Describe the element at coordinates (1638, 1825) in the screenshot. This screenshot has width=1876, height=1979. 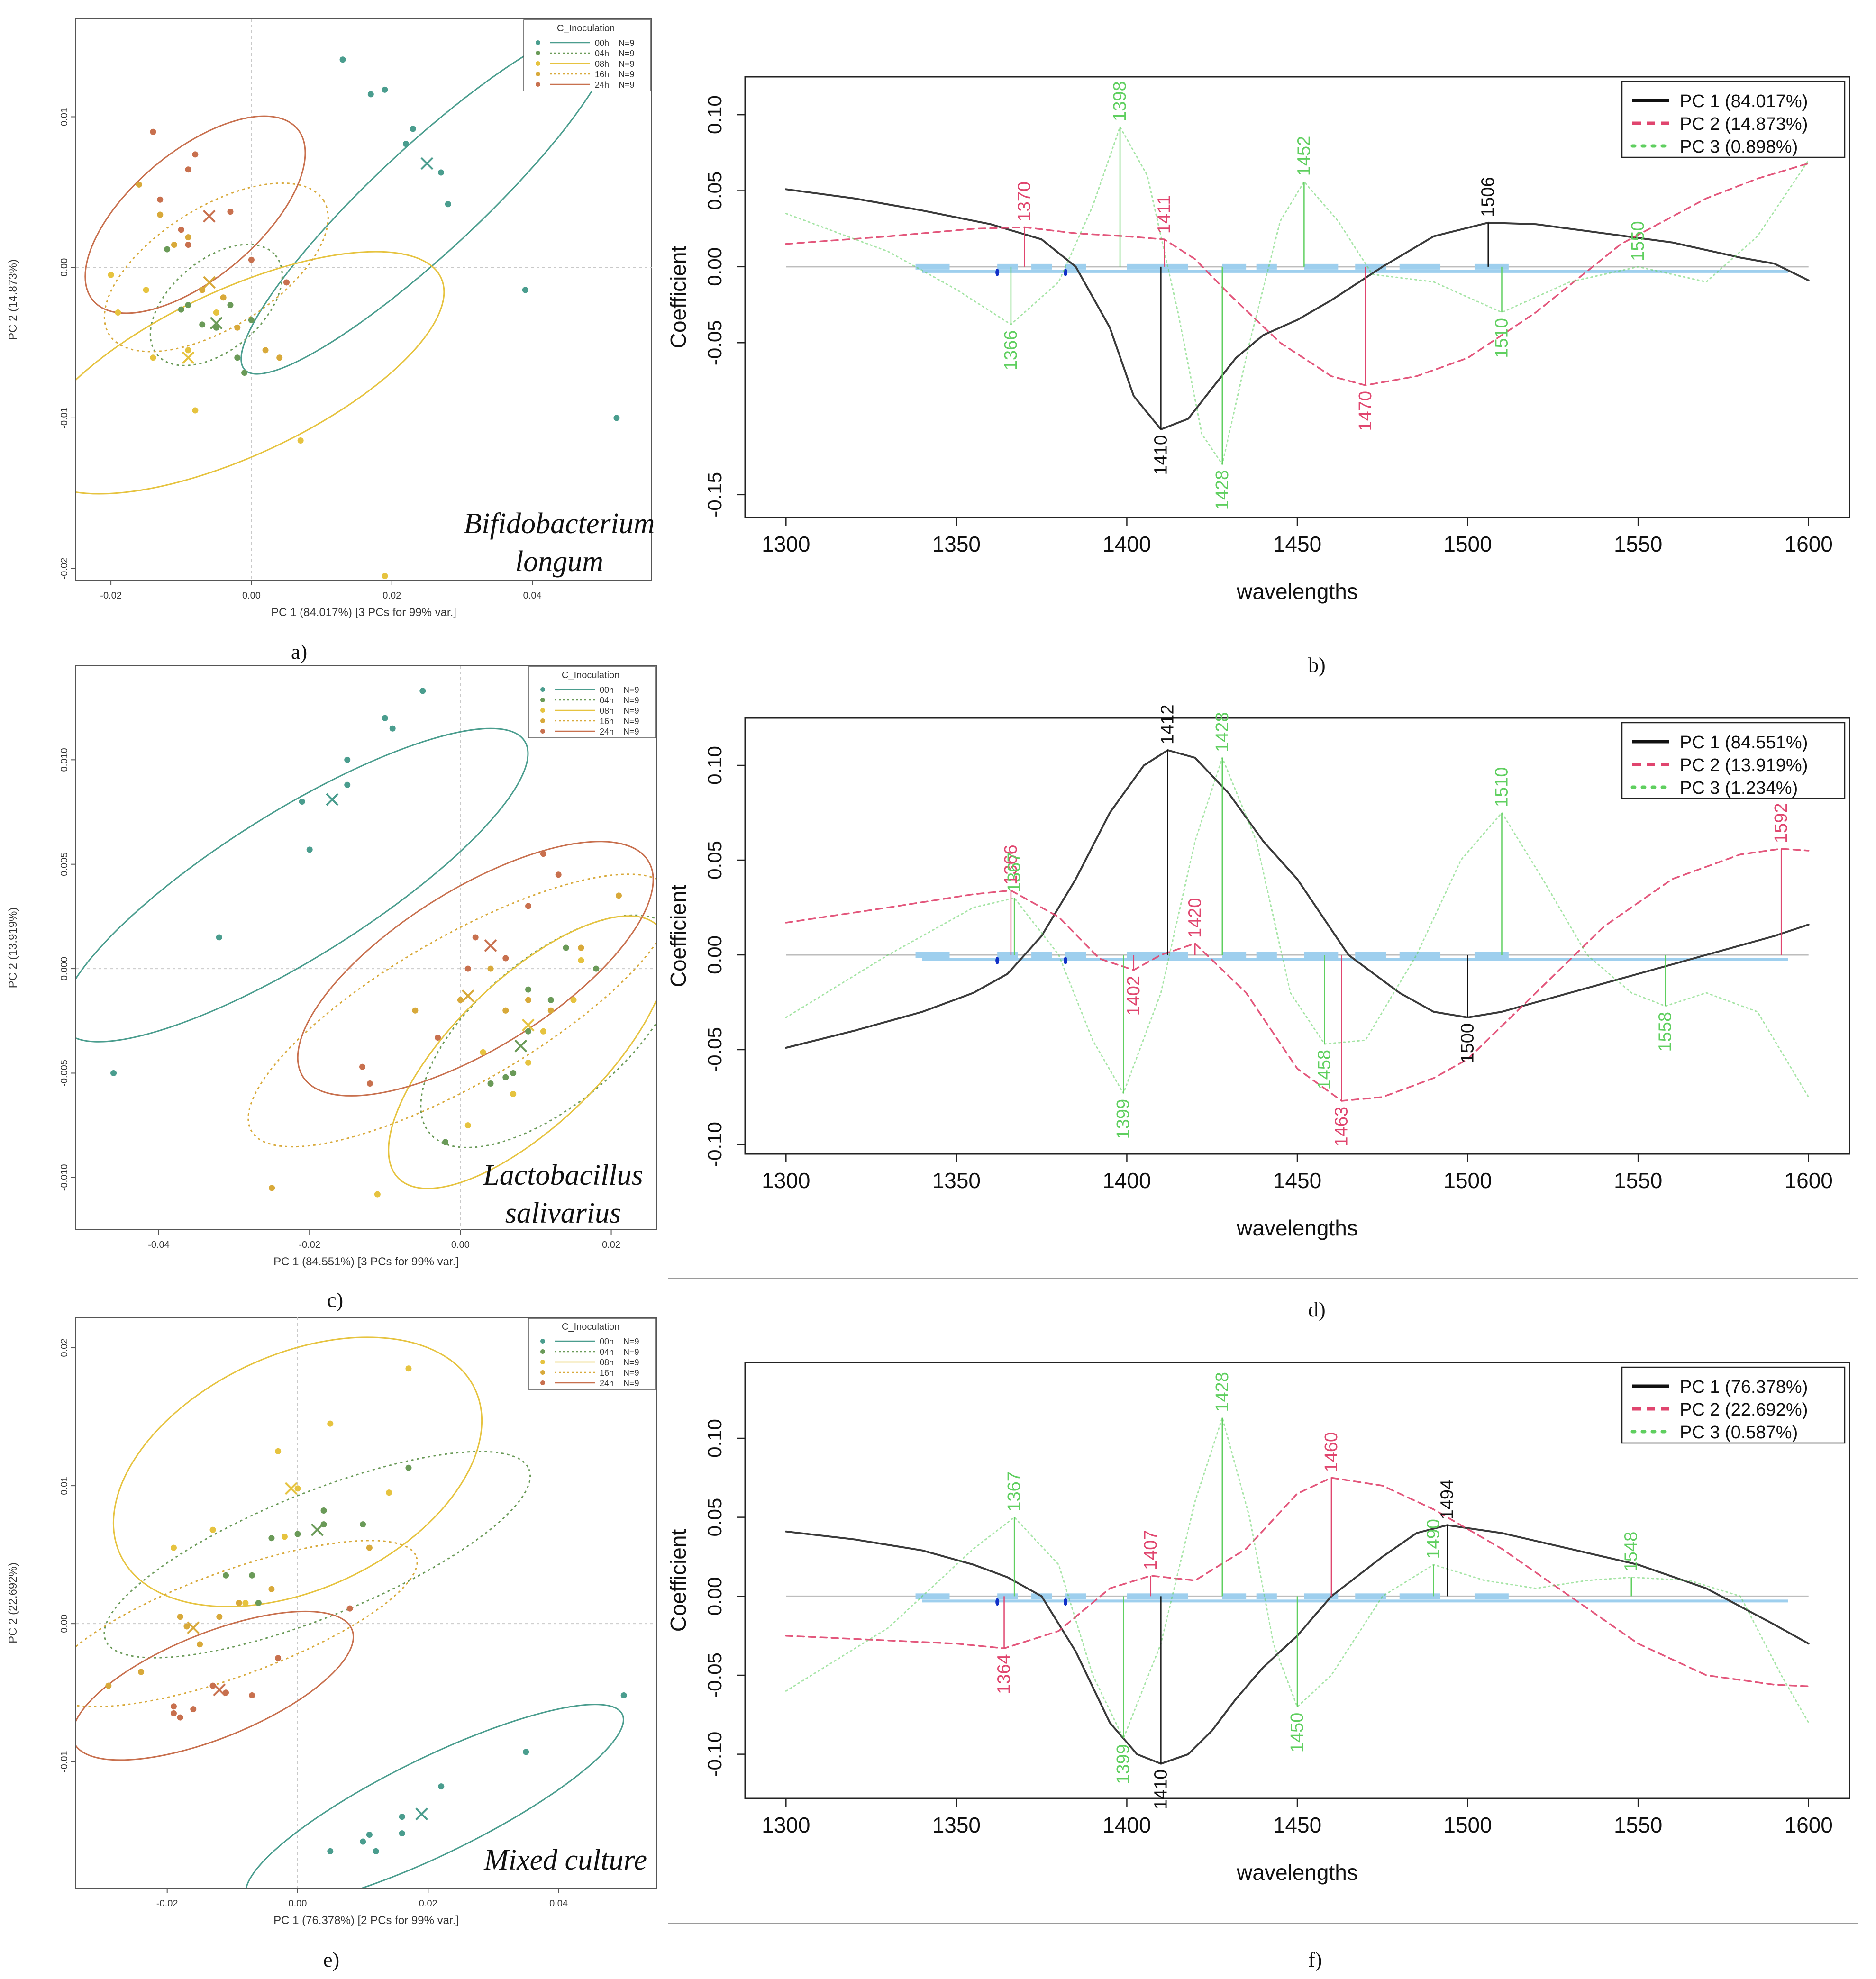
I see `x-tick-label: 1550` at that location.